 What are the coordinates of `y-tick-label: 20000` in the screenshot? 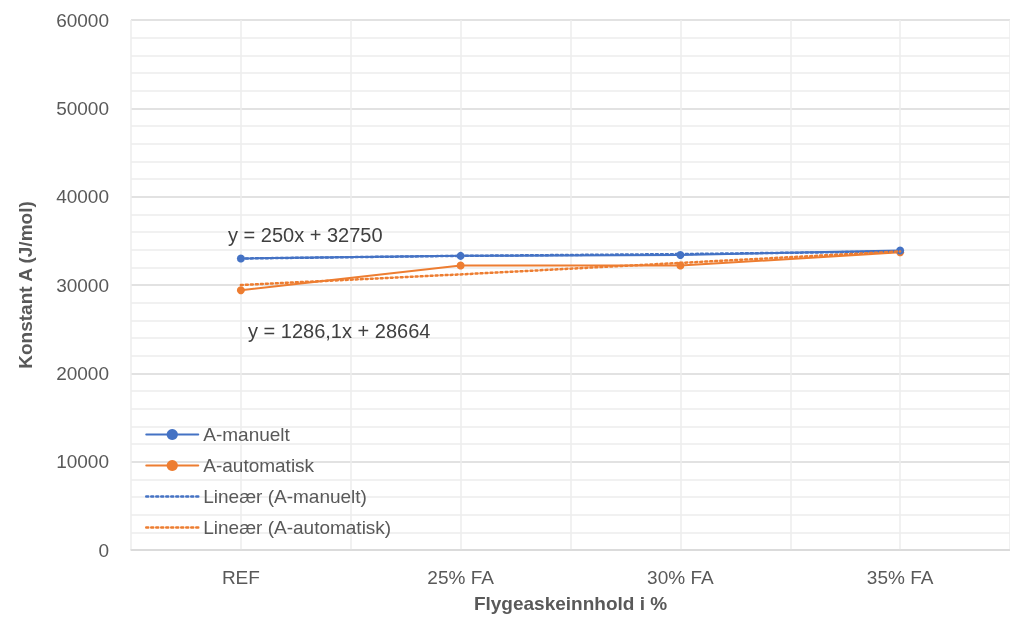 It's located at (82, 373).